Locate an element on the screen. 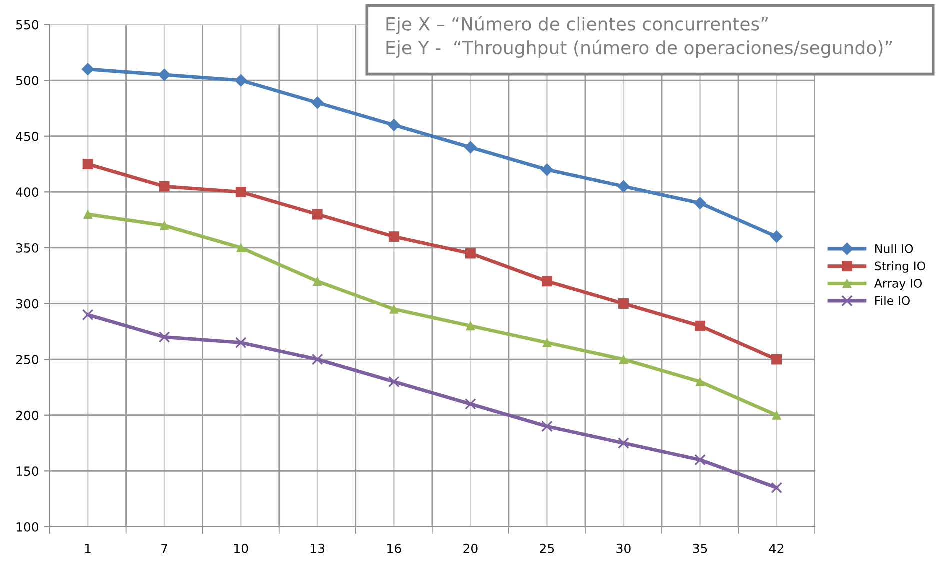 This screenshot has height=563, width=939. x-tick-label: 25 is located at coordinates (547, 549).